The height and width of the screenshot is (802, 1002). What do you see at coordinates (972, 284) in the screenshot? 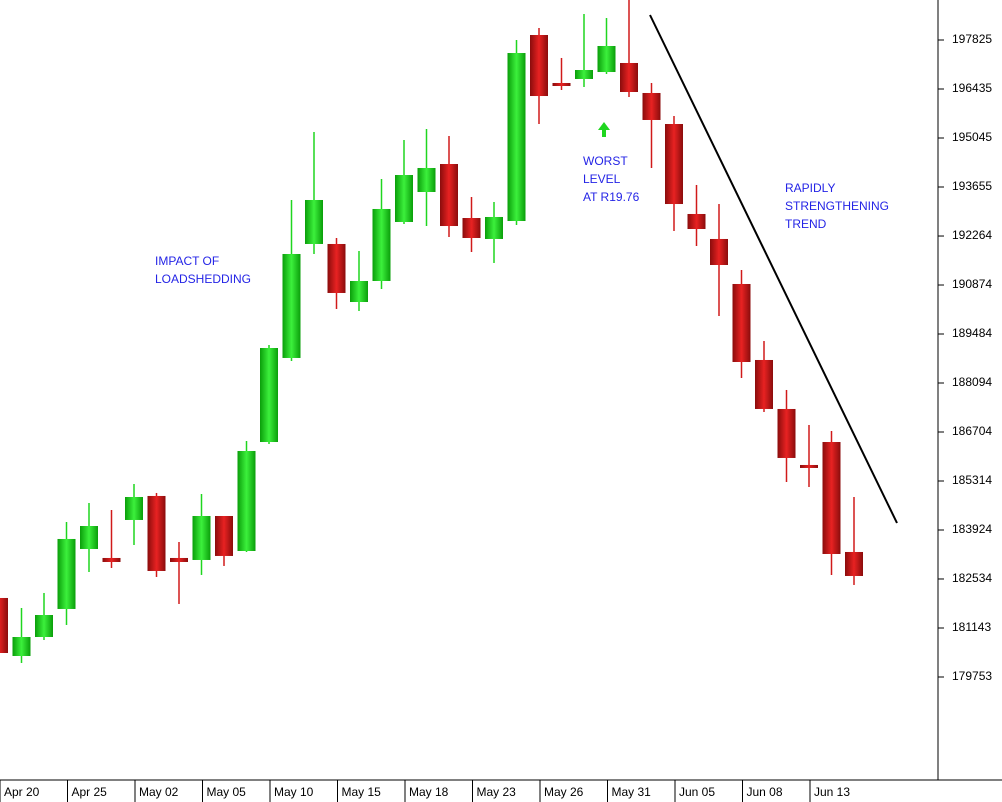
I see `y-tick-label: 190874` at bounding box center [972, 284].